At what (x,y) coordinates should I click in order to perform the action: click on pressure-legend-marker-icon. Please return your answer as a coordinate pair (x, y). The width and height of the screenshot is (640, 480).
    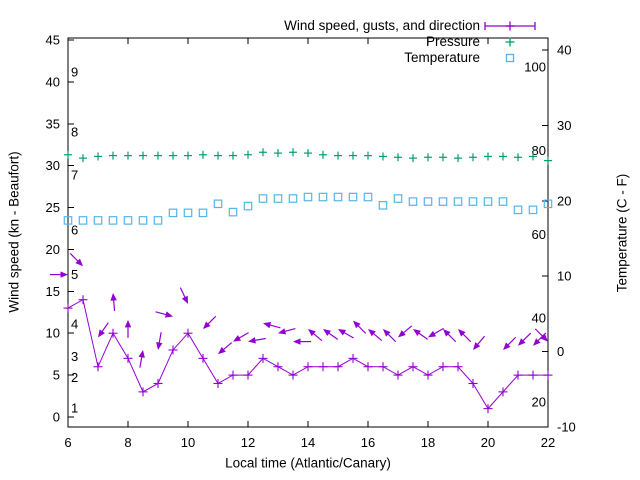
    Looking at the image, I should click on (510, 42).